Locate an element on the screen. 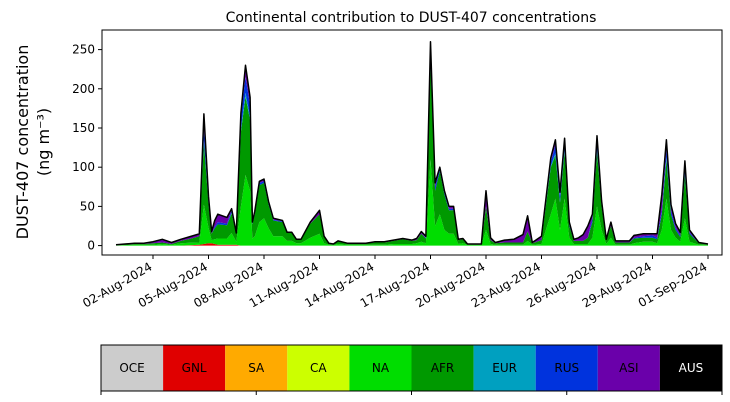 Image resolution: width=730 pixels, height=402 pixels. legend-label-gnl: GNL is located at coordinates (194, 368).